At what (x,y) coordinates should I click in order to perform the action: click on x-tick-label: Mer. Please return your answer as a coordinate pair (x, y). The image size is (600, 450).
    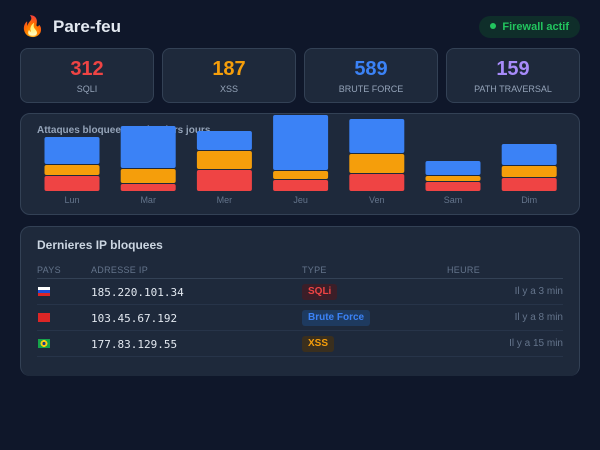
    Looking at the image, I should click on (225, 200).